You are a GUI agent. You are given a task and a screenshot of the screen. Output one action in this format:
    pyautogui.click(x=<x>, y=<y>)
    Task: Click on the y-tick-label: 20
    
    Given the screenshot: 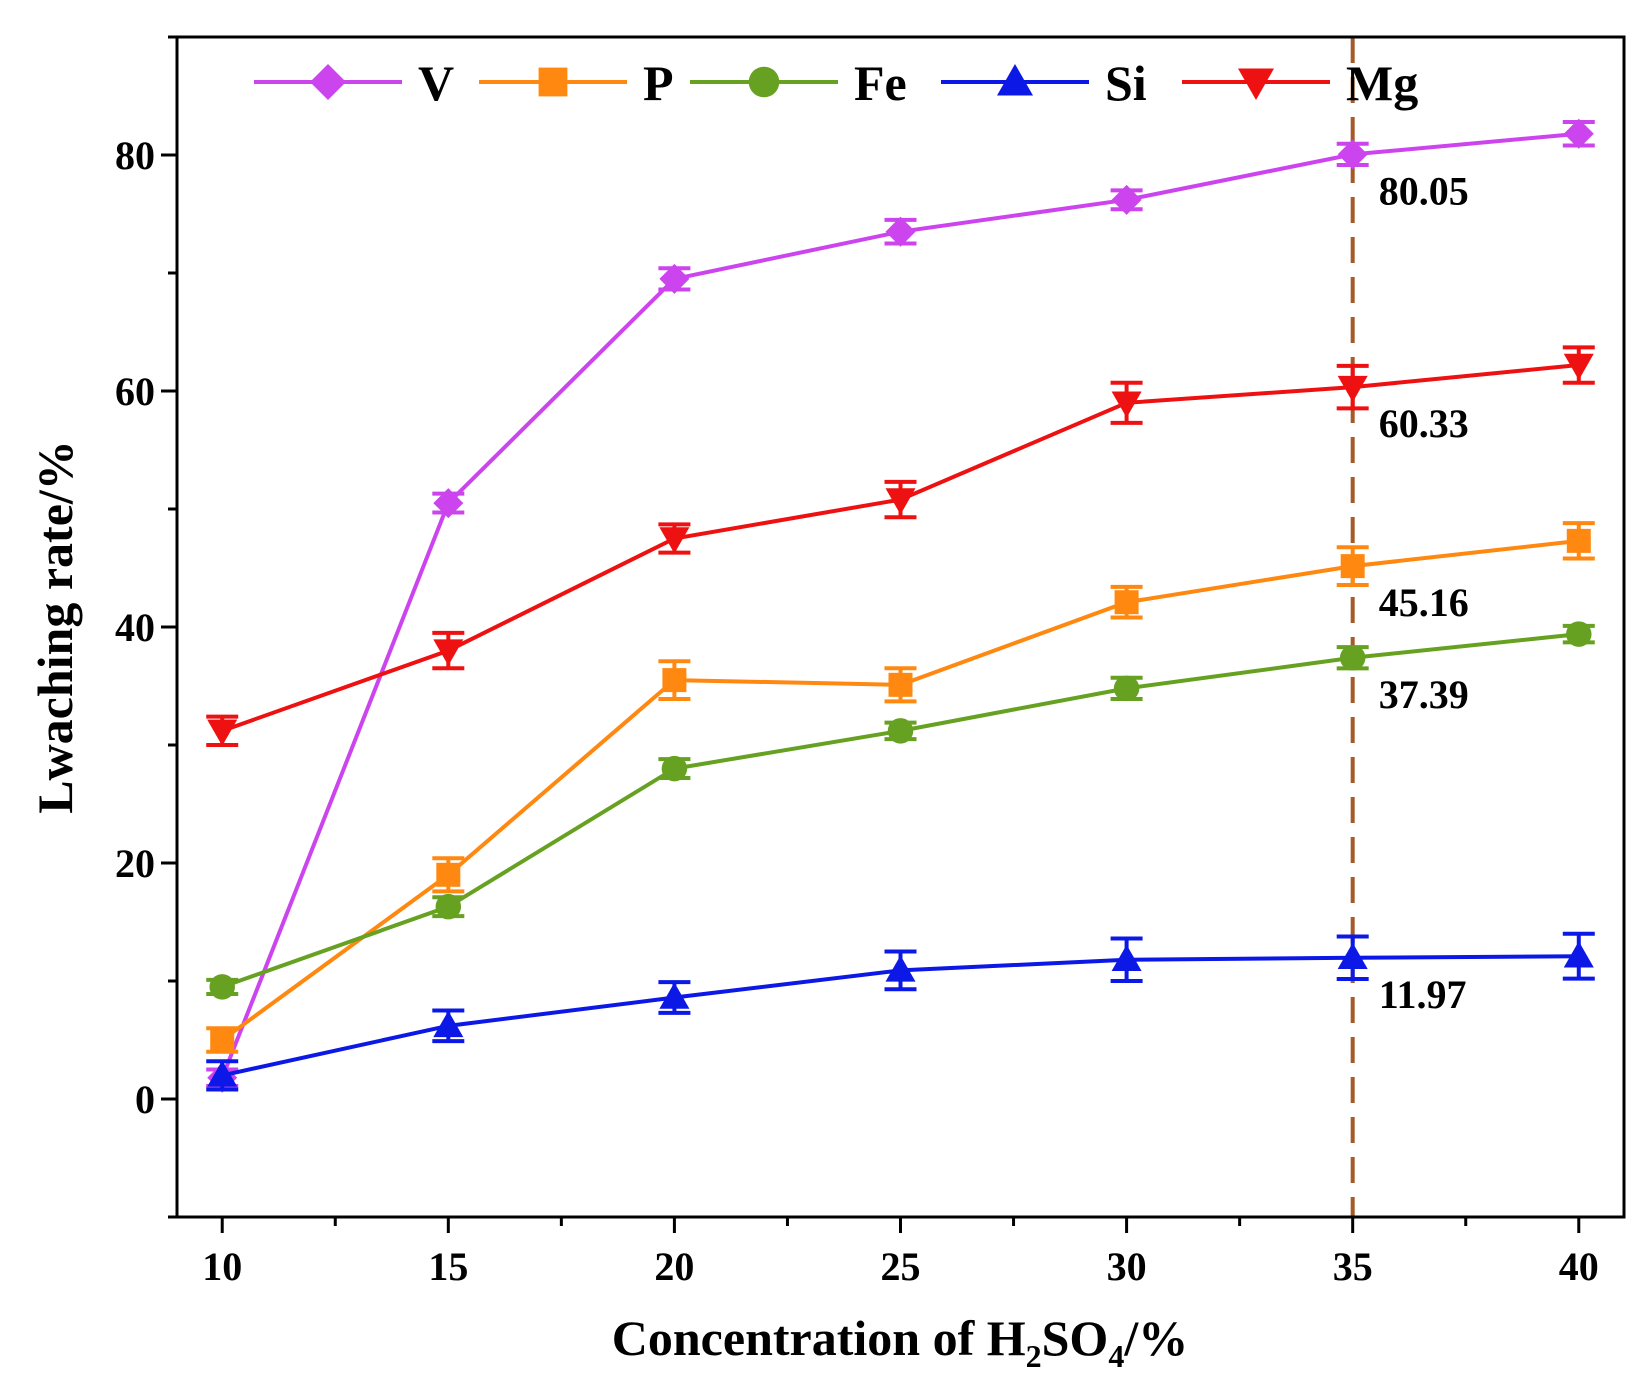 What is the action you would take?
    pyautogui.click(x=135, y=863)
    